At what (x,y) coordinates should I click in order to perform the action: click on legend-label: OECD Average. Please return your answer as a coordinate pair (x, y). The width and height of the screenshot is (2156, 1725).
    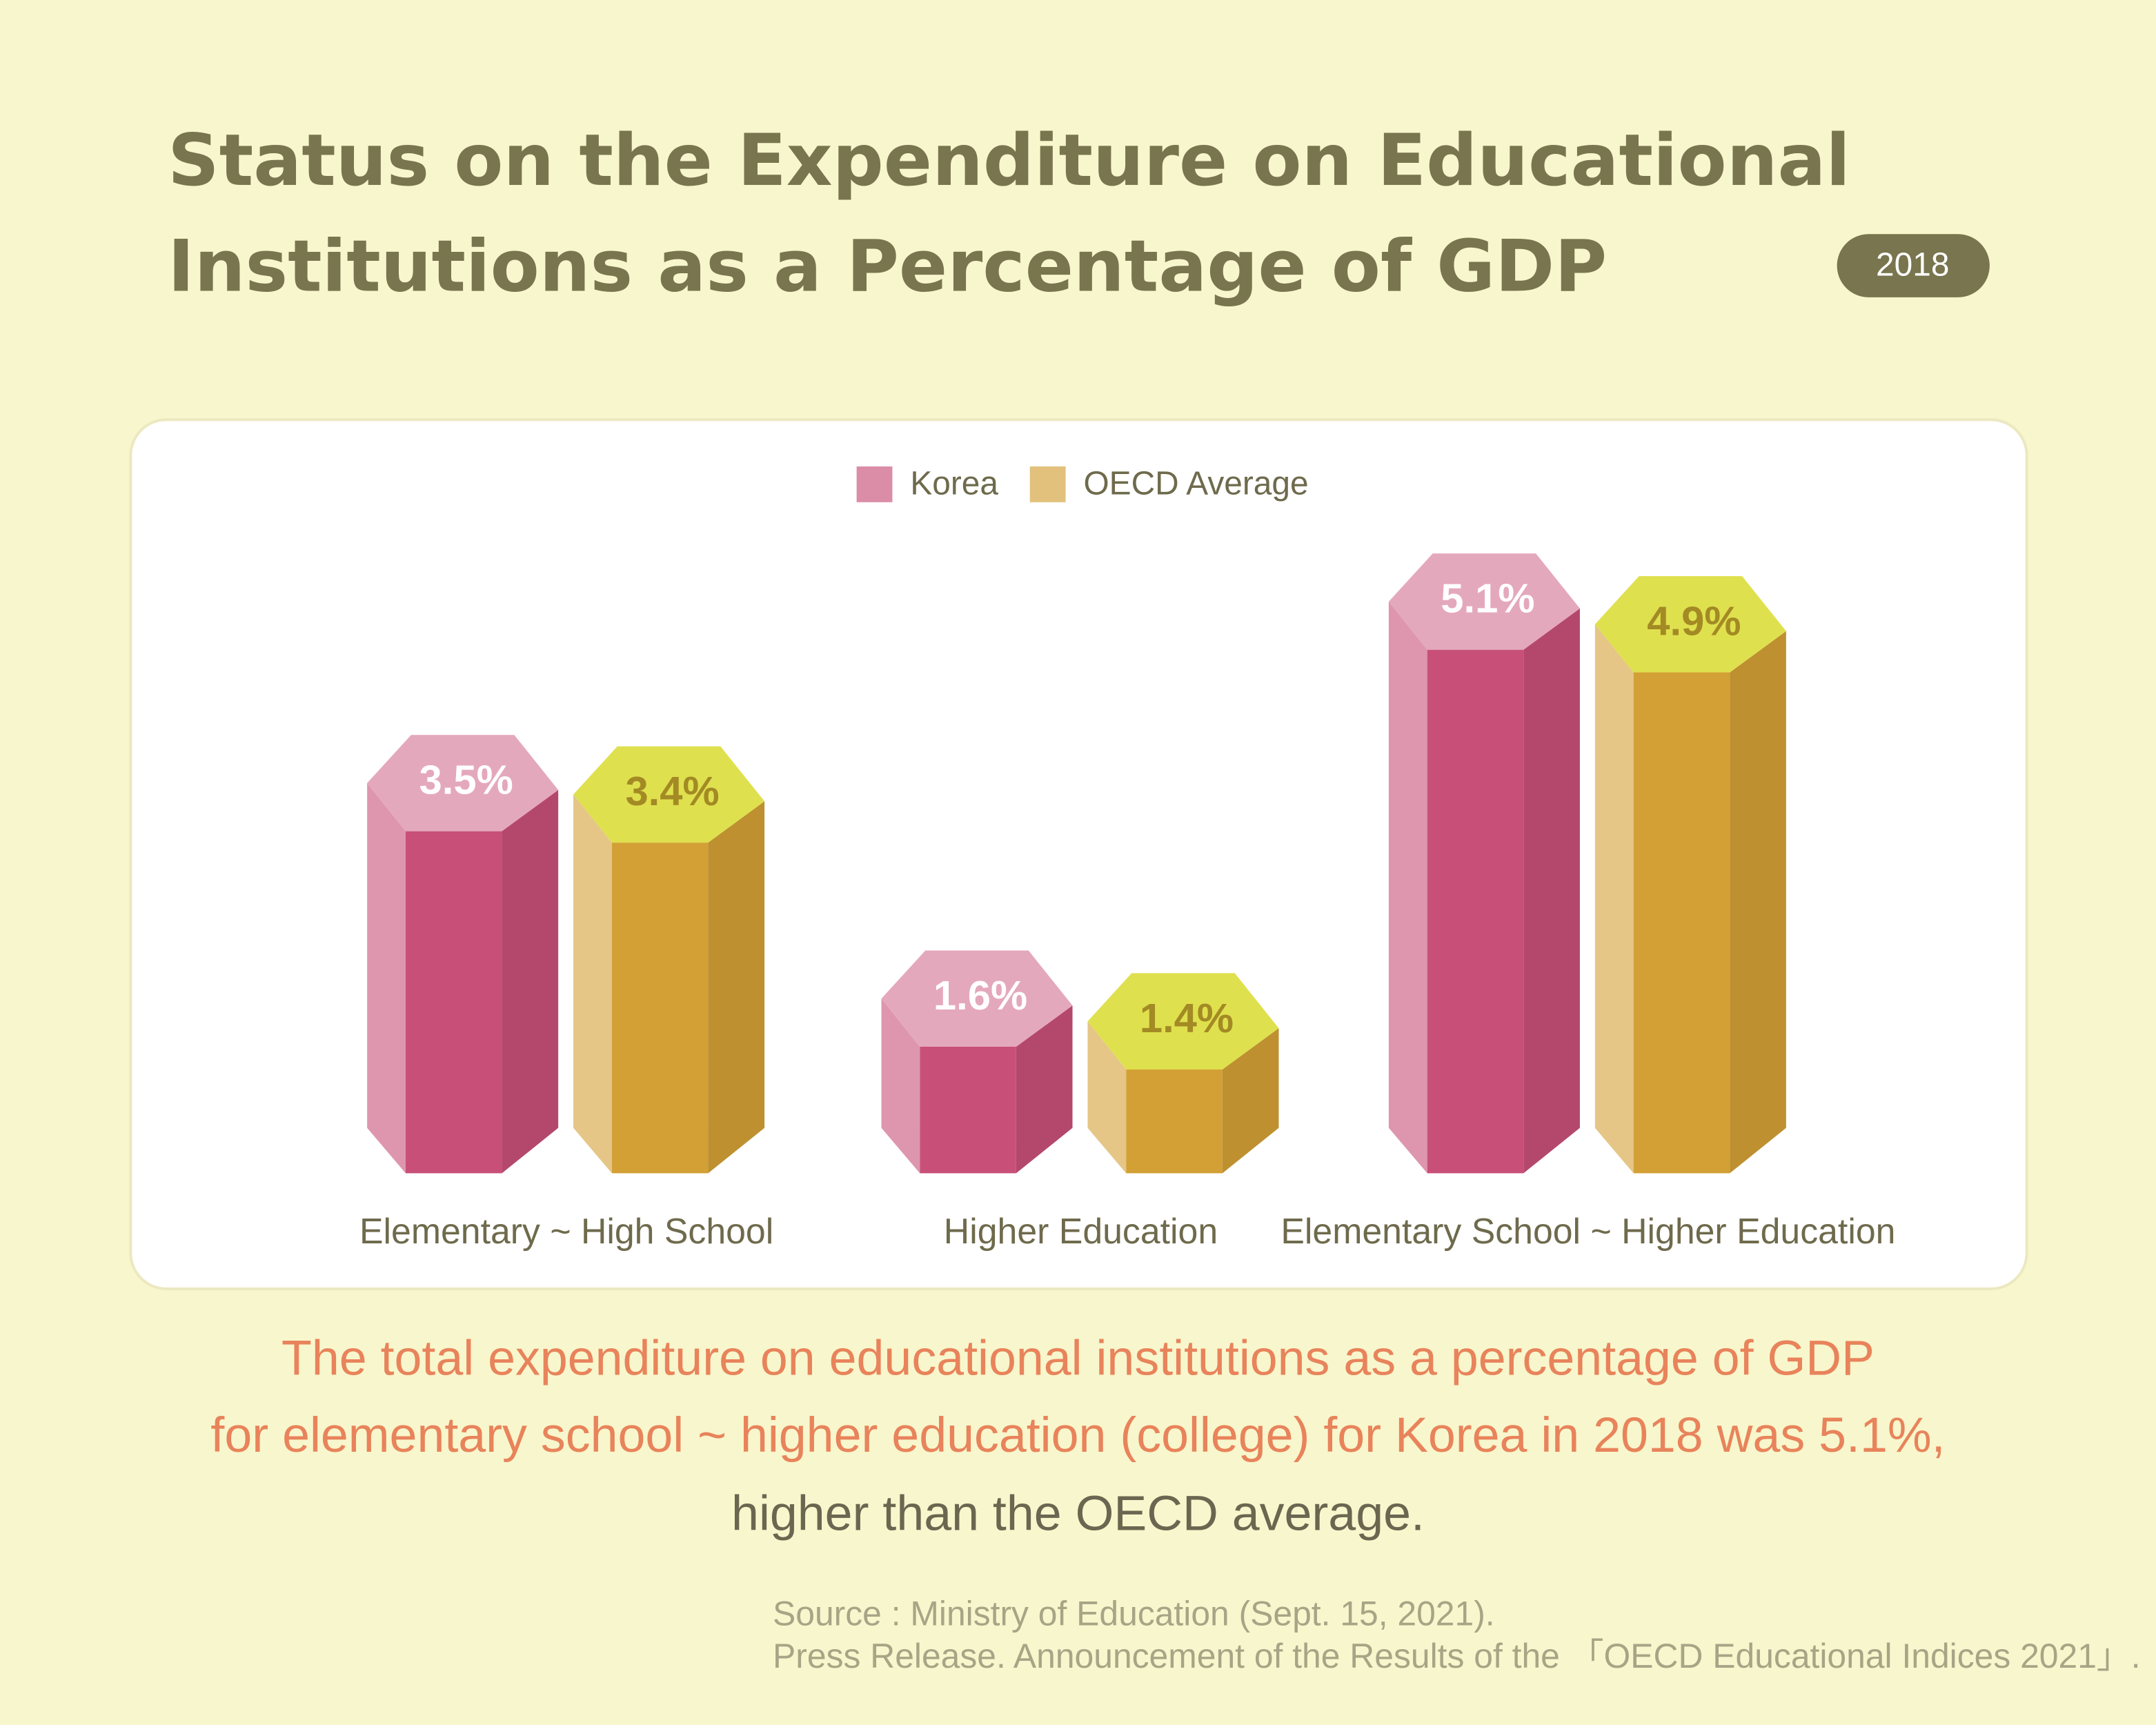
    Looking at the image, I should click on (1195, 484).